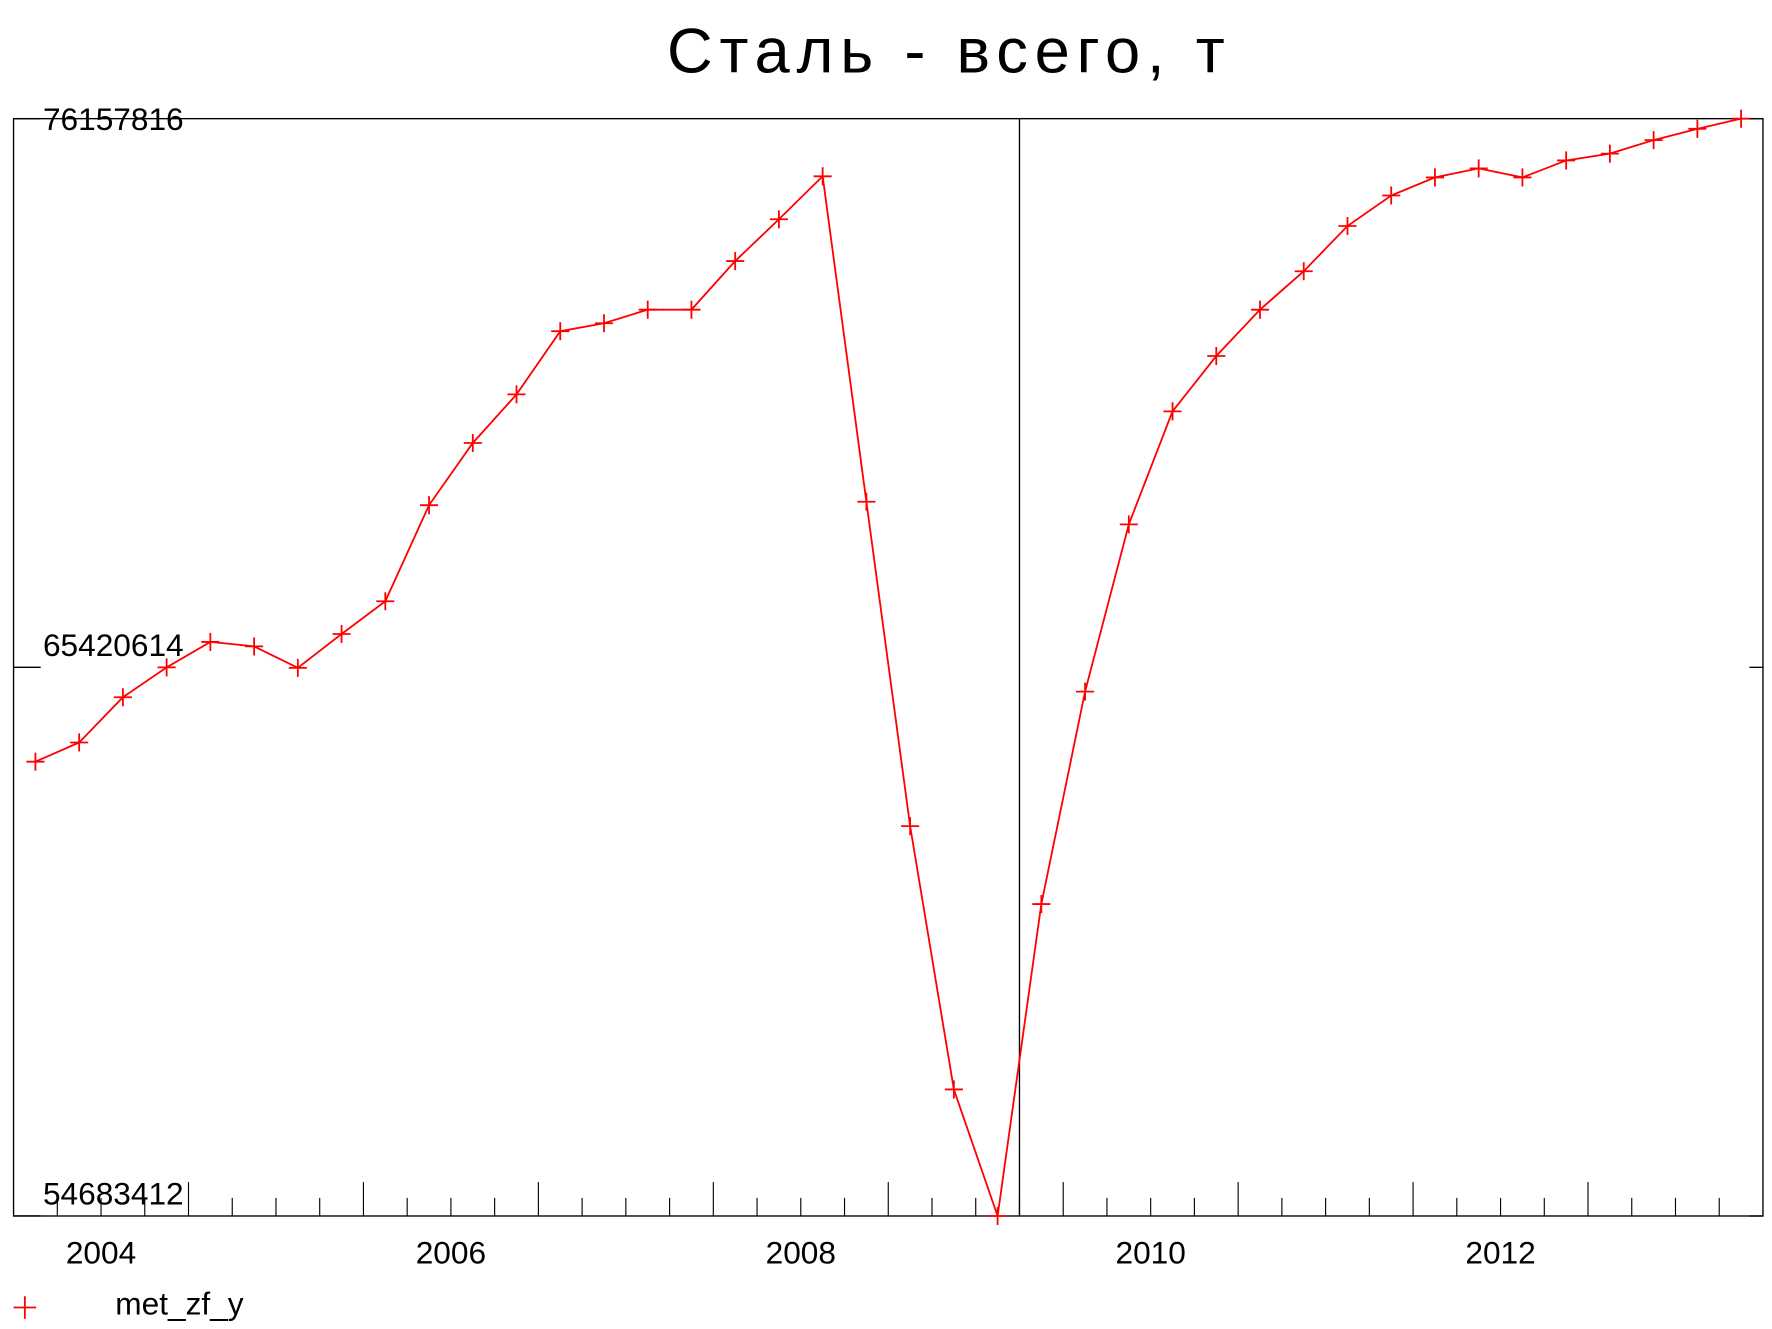 The height and width of the screenshot is (1329, 1772). What do you see at coordinates (1500, 1252) in the screenshot?
I see `x-tick-label: 2012` at bounding box center [1500, 1252].